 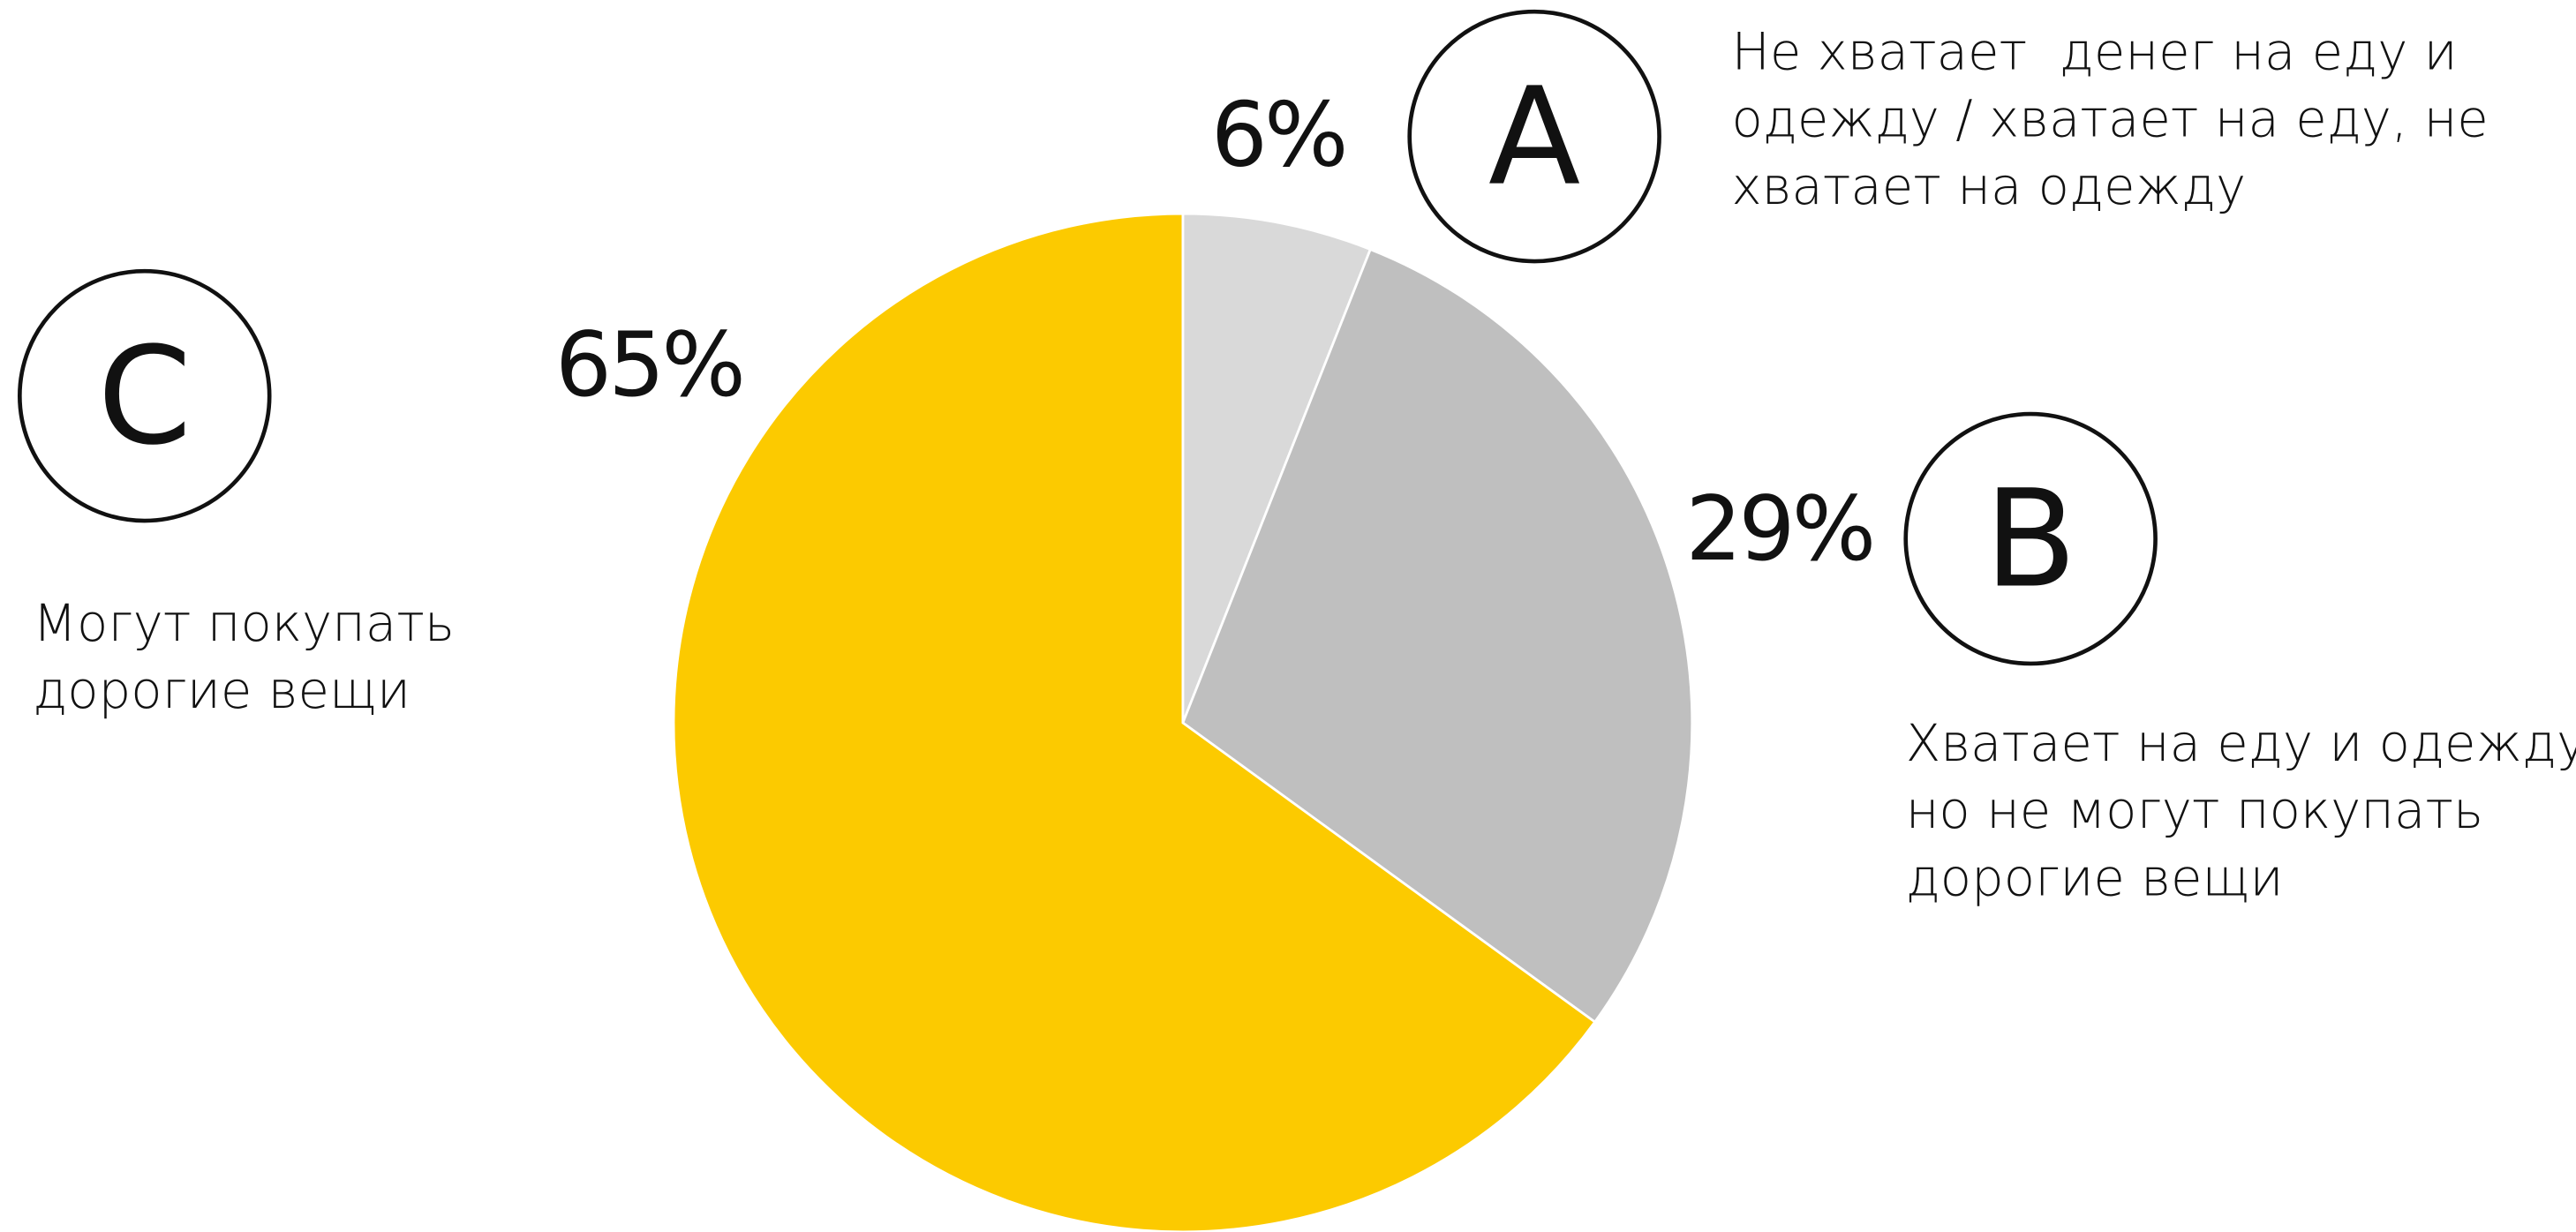 I want to click on category-letter: A, so click(x=1534, y=137).